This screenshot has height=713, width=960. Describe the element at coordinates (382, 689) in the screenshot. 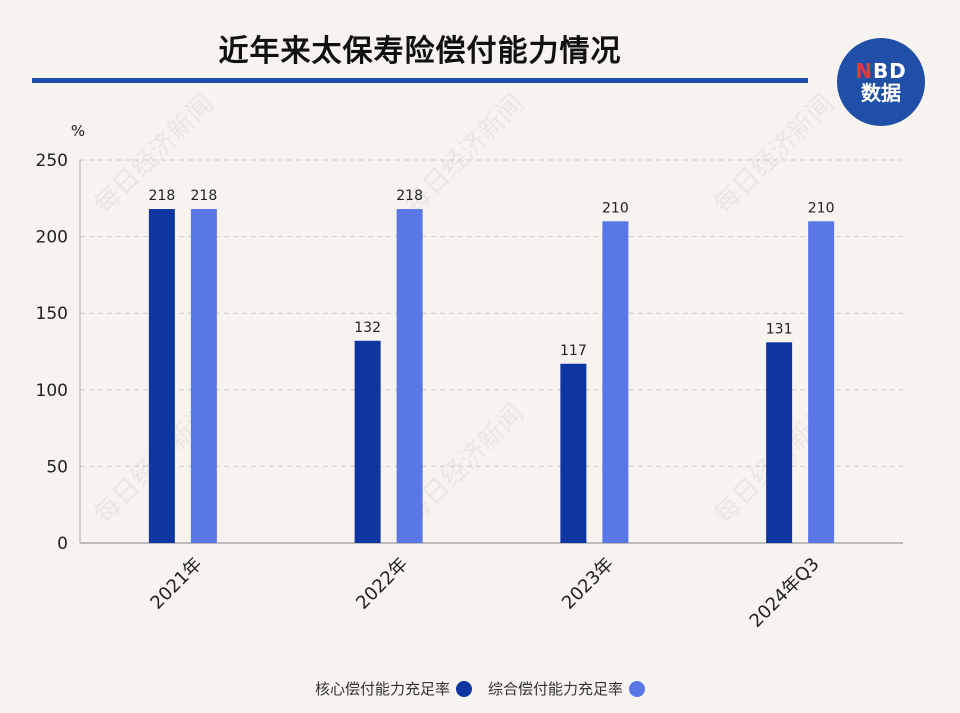

I see `legend-label-core: 核心偿付能力充足率` at that location.